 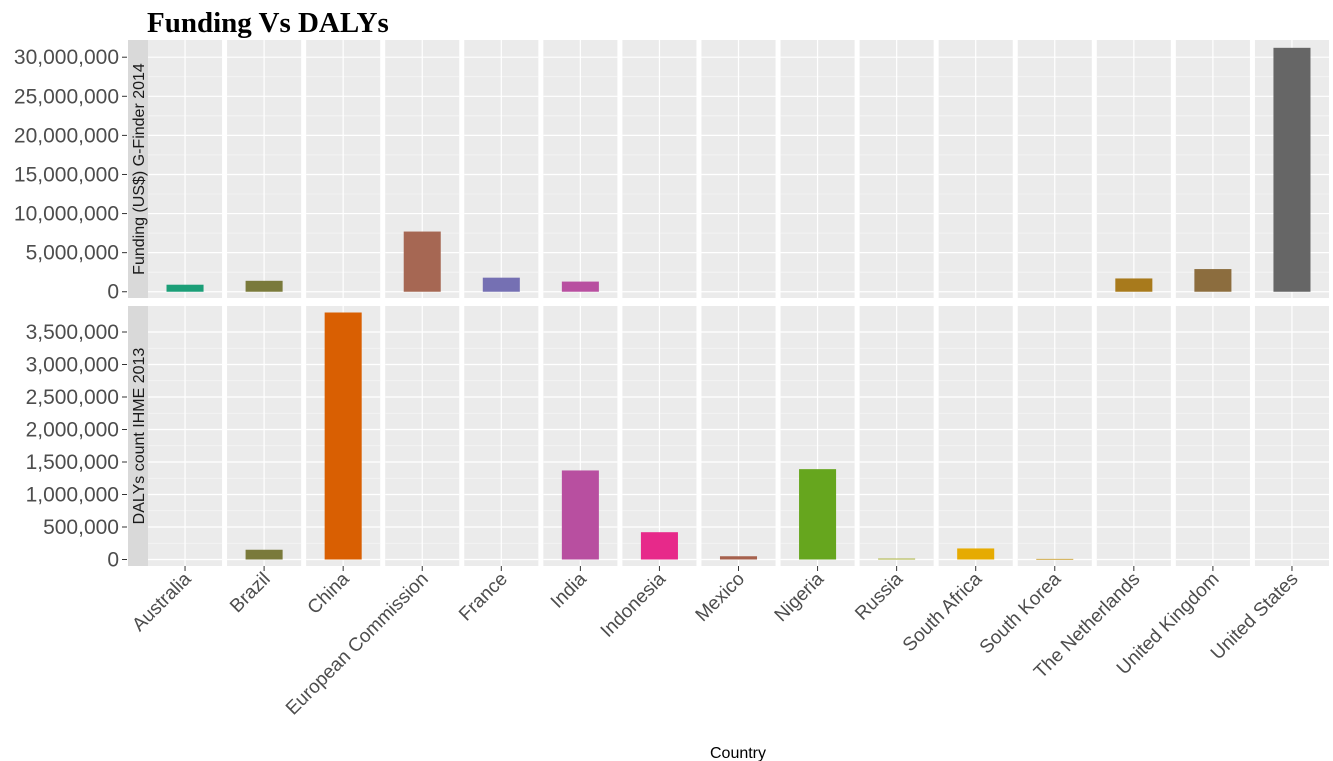 I want to click on panel-dalys-count-ihme-2013-nigeria, so click(x=817, y=436).